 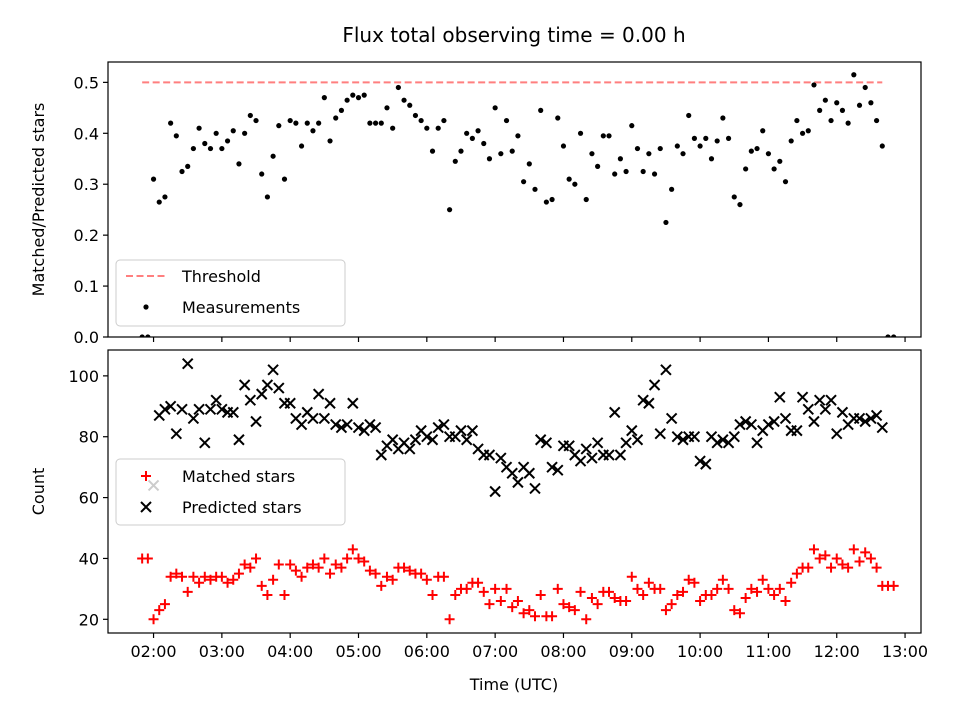 I want to click on legend: Matched stars Predicted stars, so click(x=230, y=492).